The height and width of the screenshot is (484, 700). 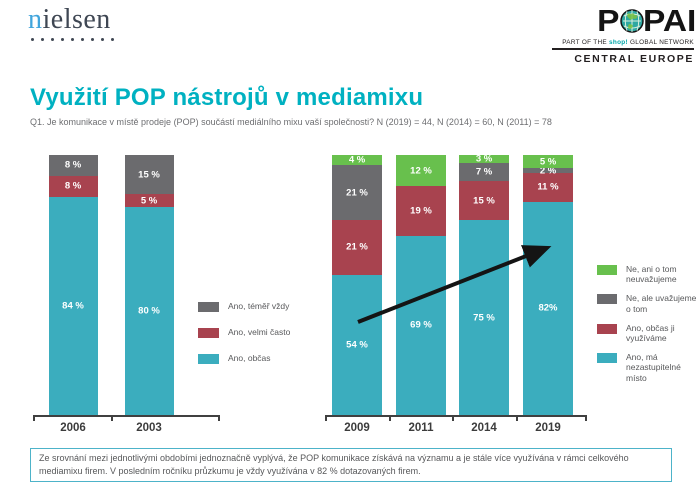 I want to click on popai-divider, so click(x=623, y=49).